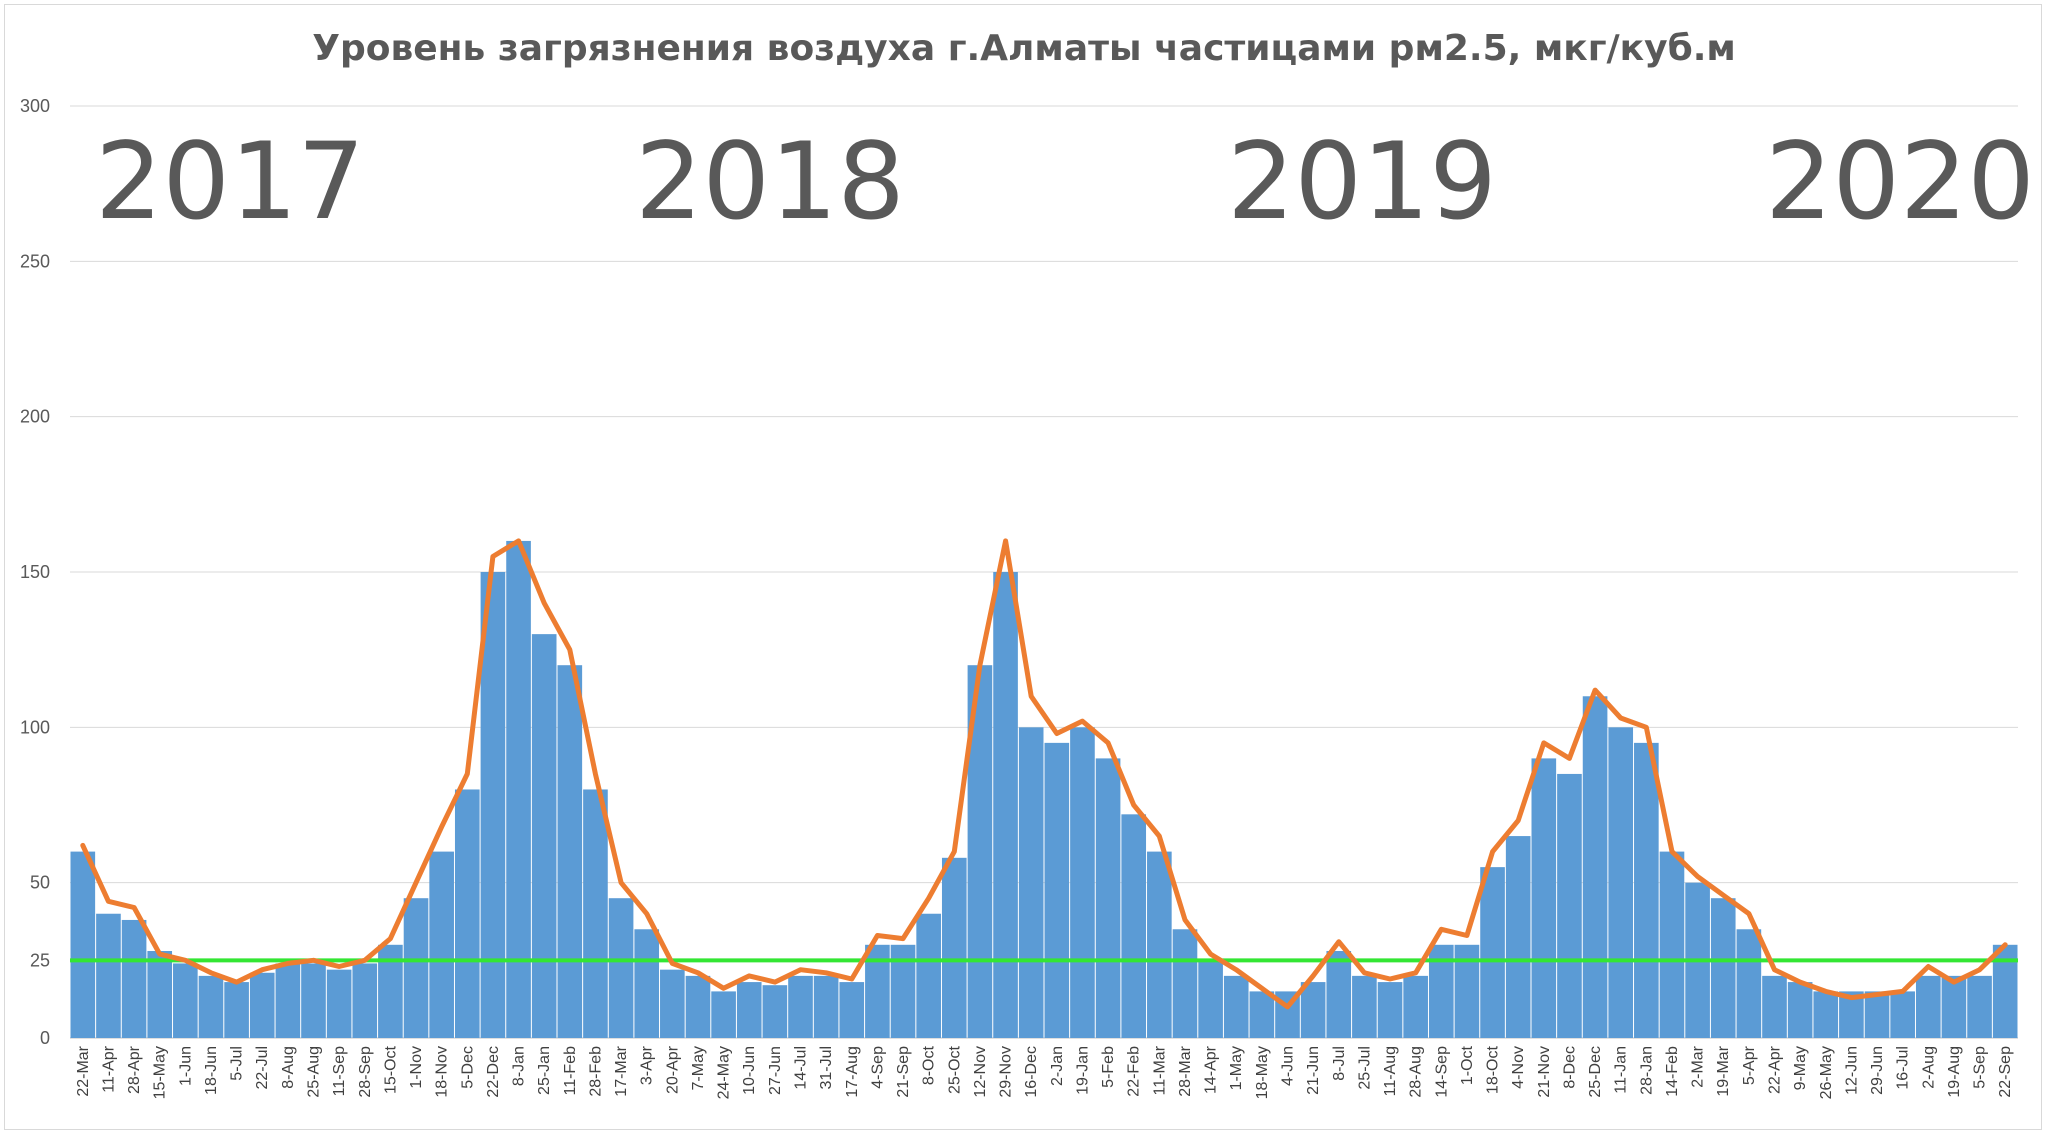 The height and width of the screenshot is (1135, 2048). What do you see at coordinates (467, 1067) in the screenshot?
I see `x-tick-label: 5-Dec` at bounding box center [467, 1067].